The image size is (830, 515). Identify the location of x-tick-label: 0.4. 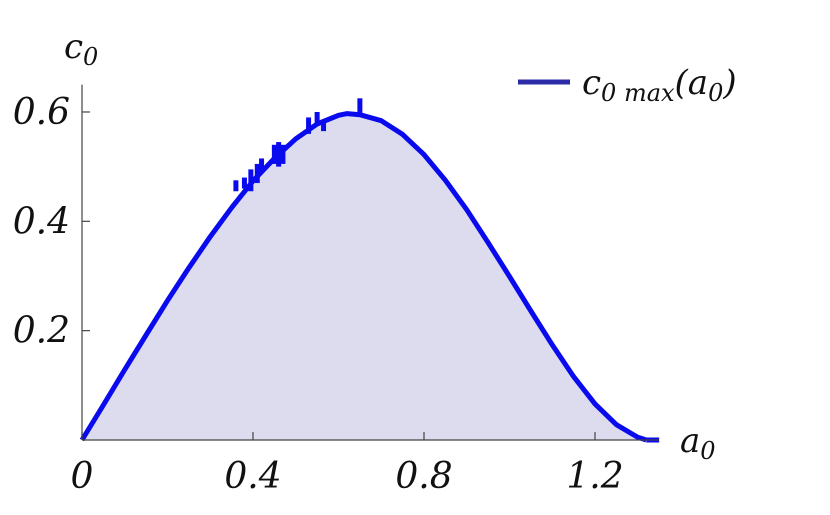
(252, 476).